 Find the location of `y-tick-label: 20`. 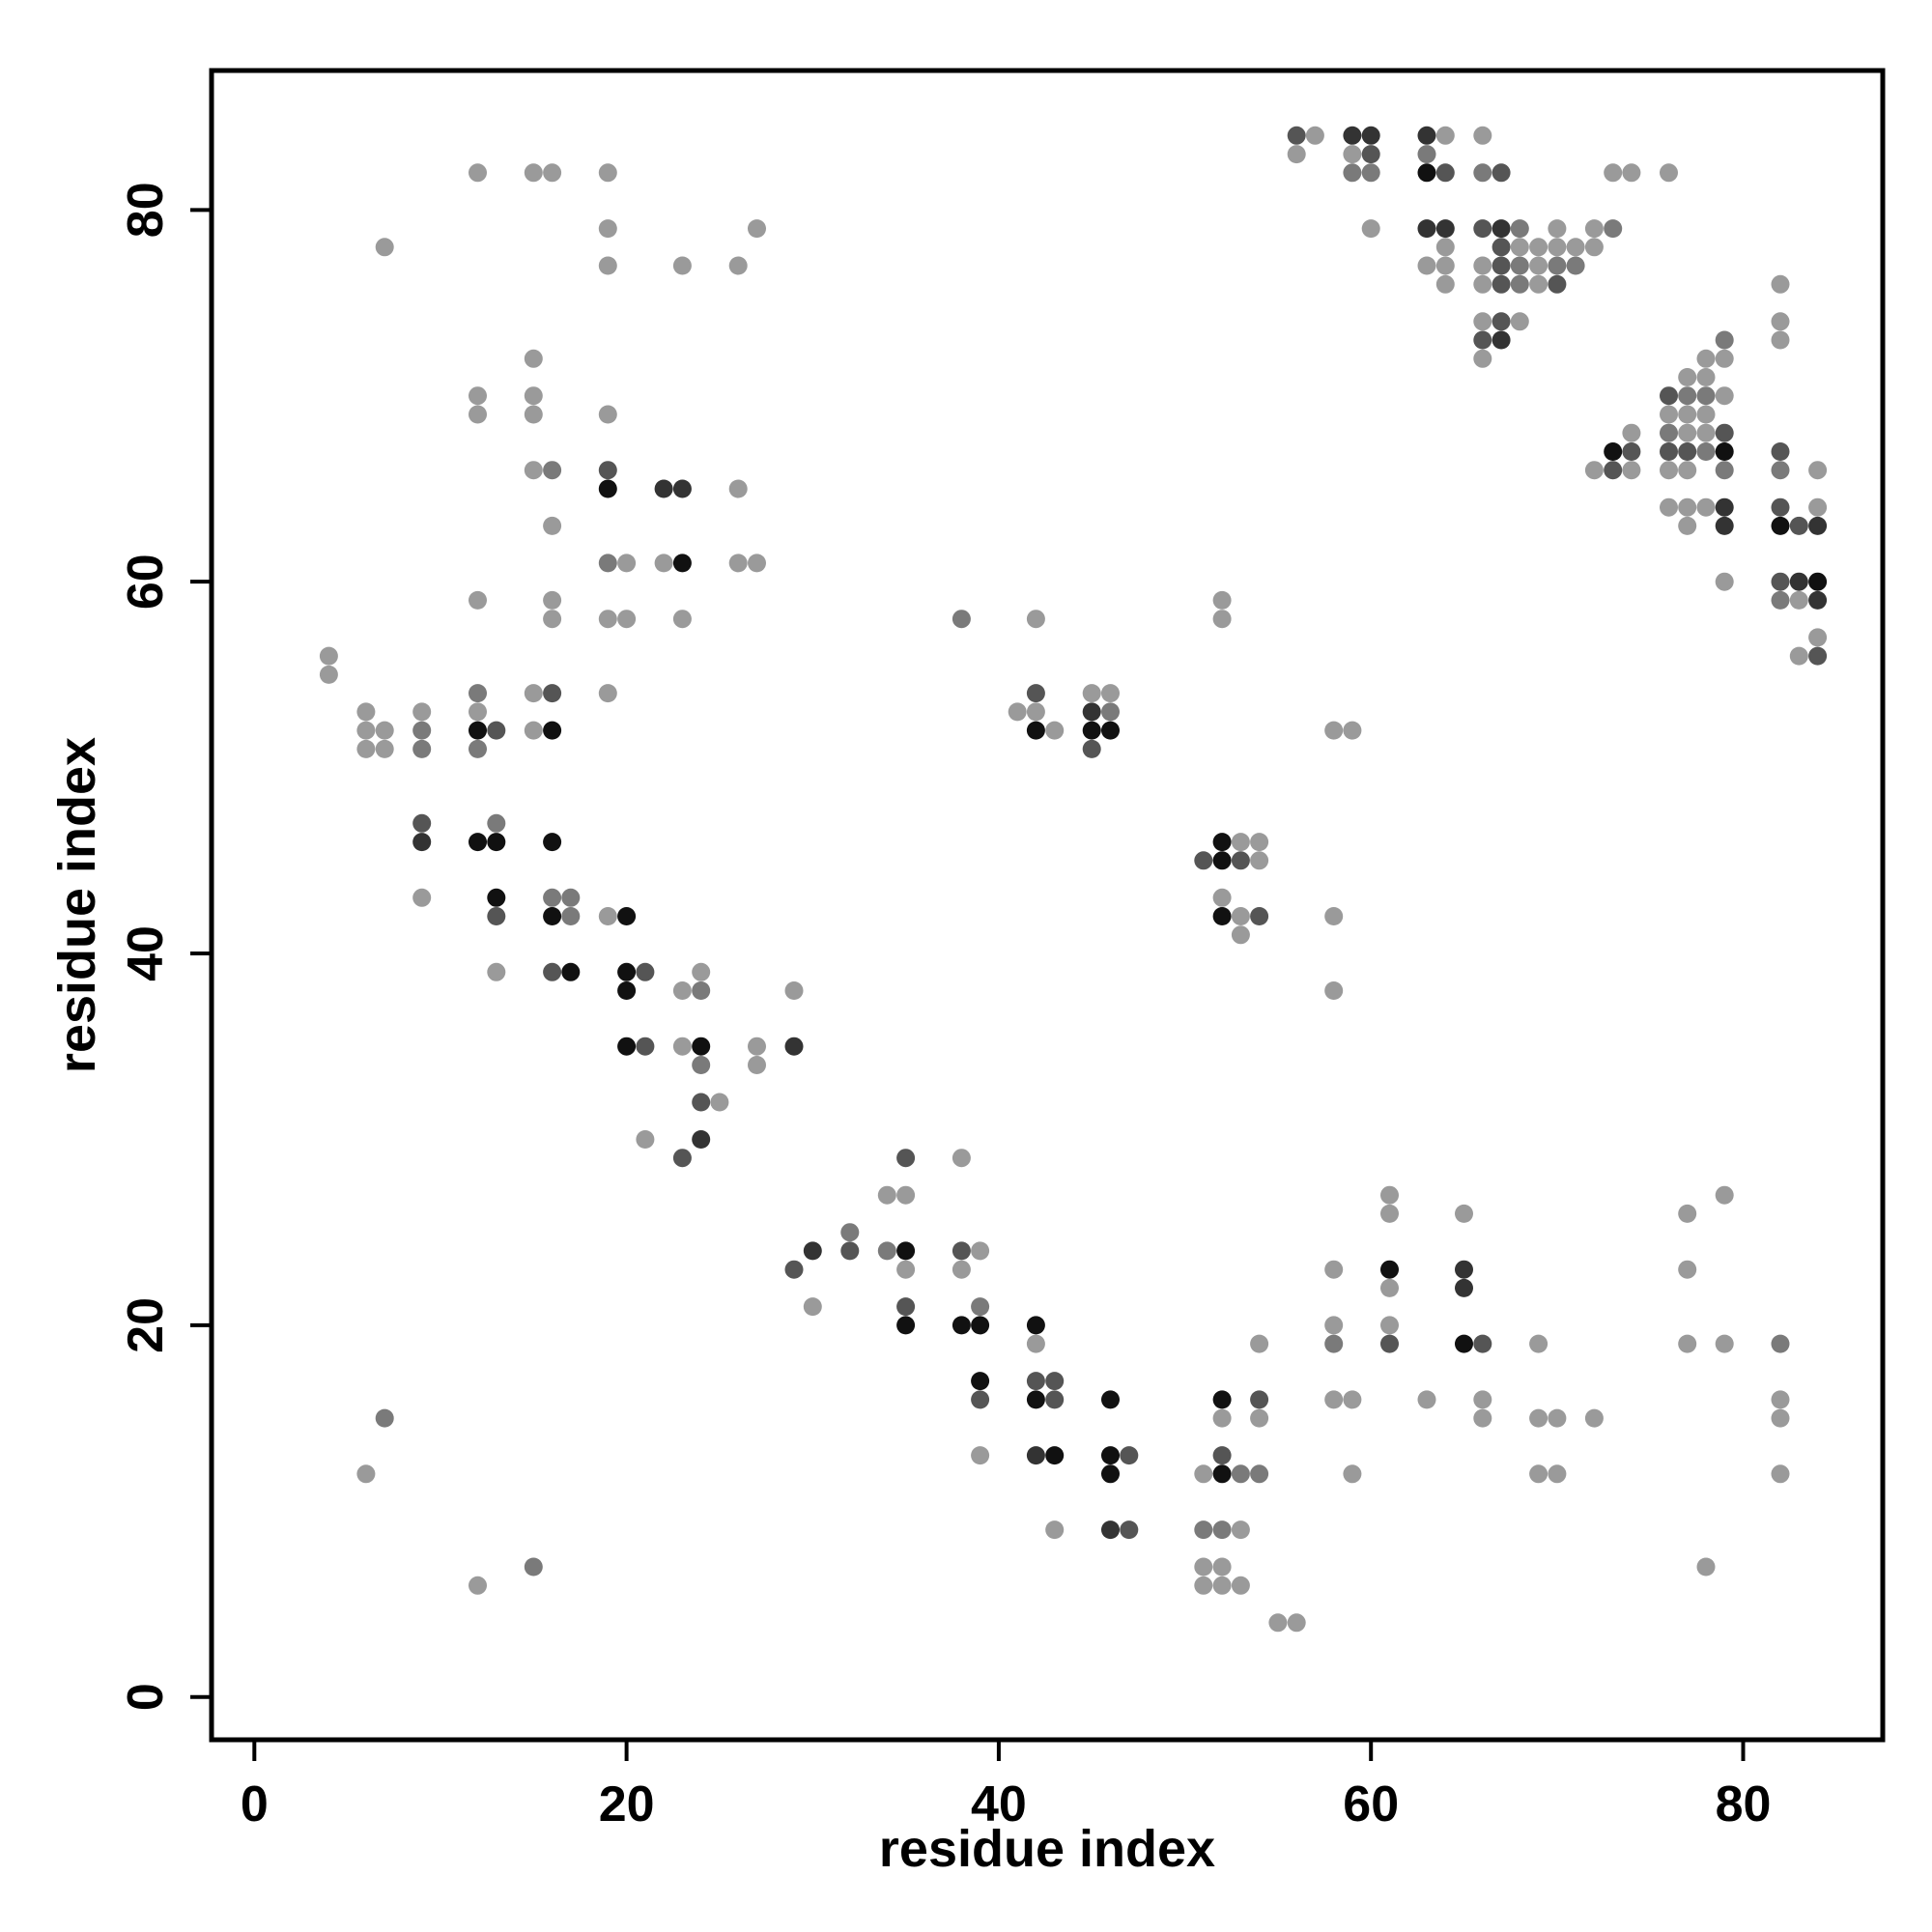

y-tick-label: 20 is located at coordinates (146, 1325).